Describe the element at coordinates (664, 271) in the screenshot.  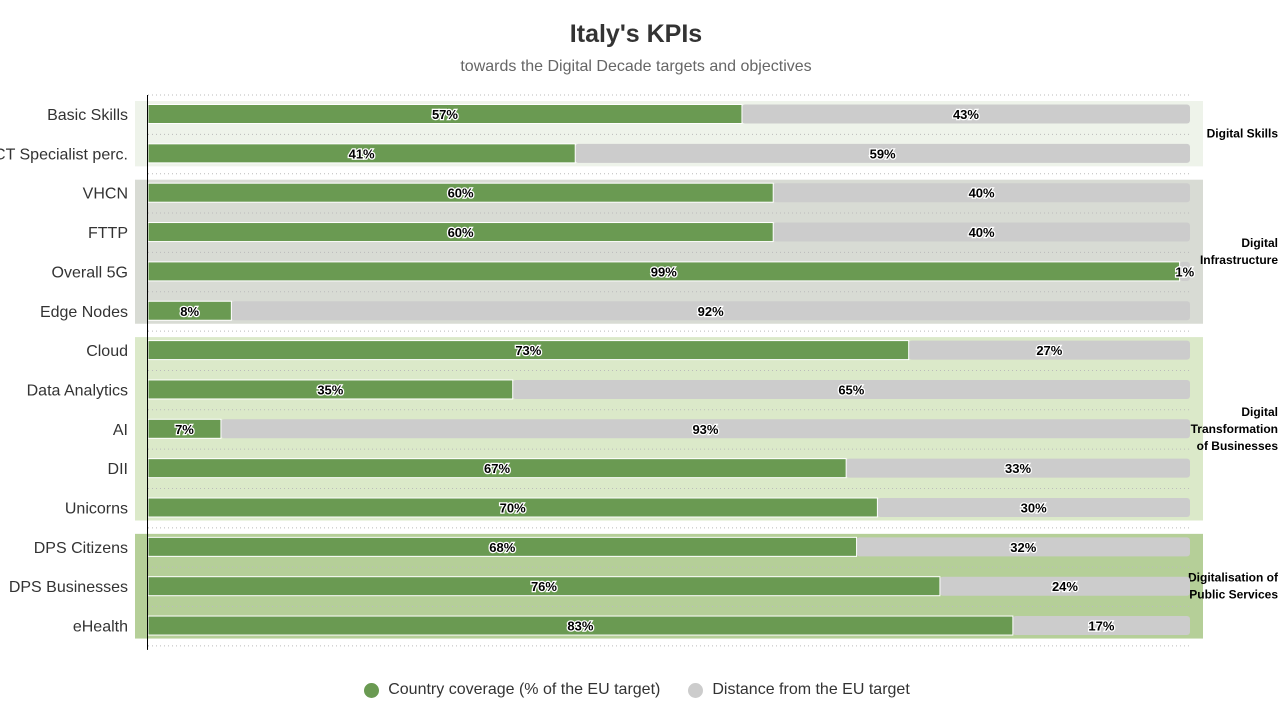
I see `data-label-coverage-overall-5g: 99%` at that location.